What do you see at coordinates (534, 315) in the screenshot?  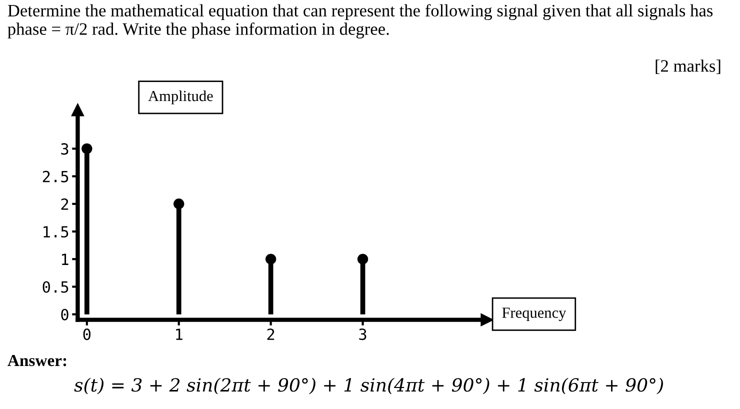 I see `x-axis-title: Frequency` at bounding box center [534, 315].